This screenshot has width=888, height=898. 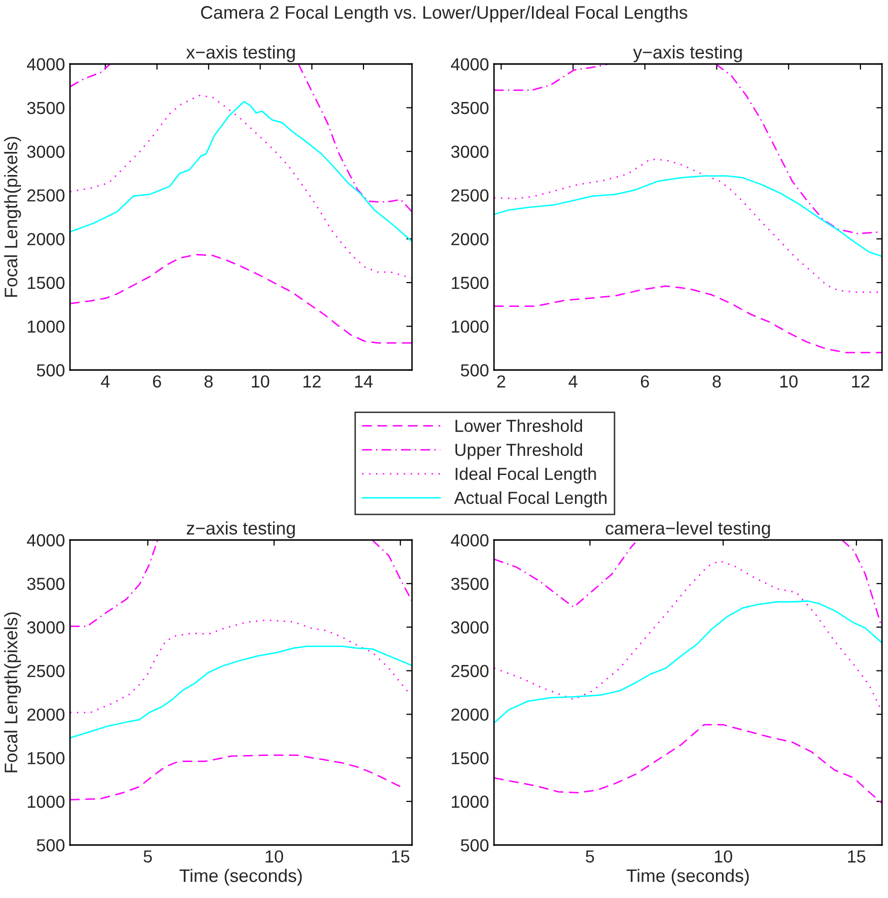 I want to click on chart-title: y−axis testing, so click(x=687, y=53).